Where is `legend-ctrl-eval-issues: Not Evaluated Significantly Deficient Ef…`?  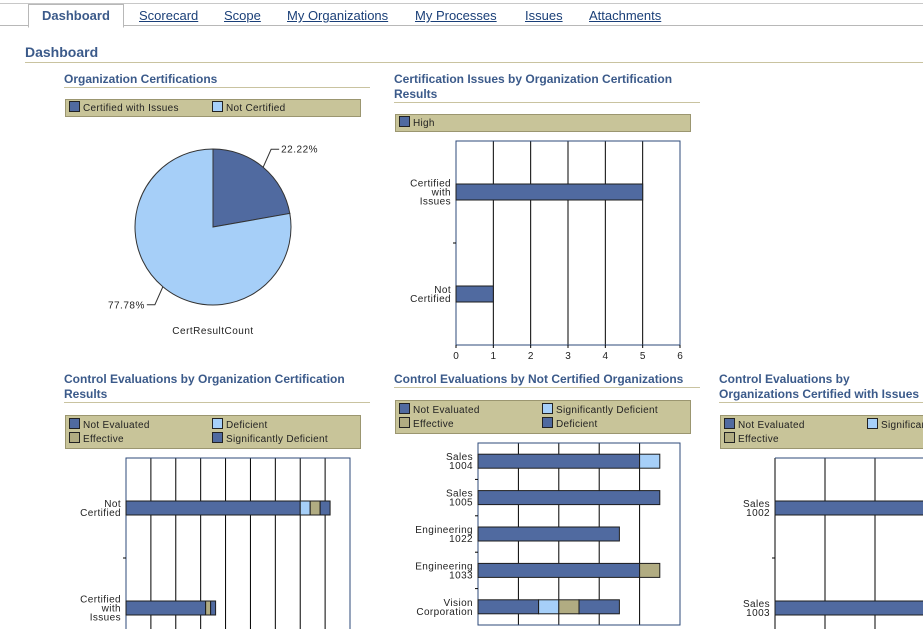 legend-ctrl-eval-issues: Not Evaluated Significantly Deficient Ef… is located at coordinates (821, 432).